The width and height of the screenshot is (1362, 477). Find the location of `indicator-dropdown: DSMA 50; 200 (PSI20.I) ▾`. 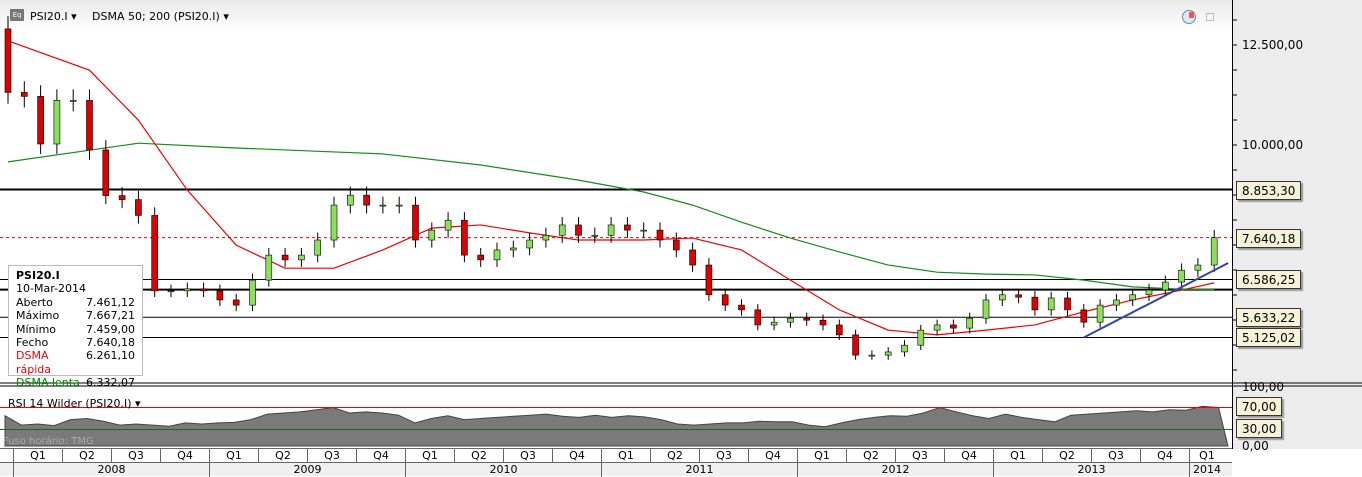

indicator-dropdown: DSMA 50; 200 (PSI20.I) ▾ is located at coordinates (160, 16).